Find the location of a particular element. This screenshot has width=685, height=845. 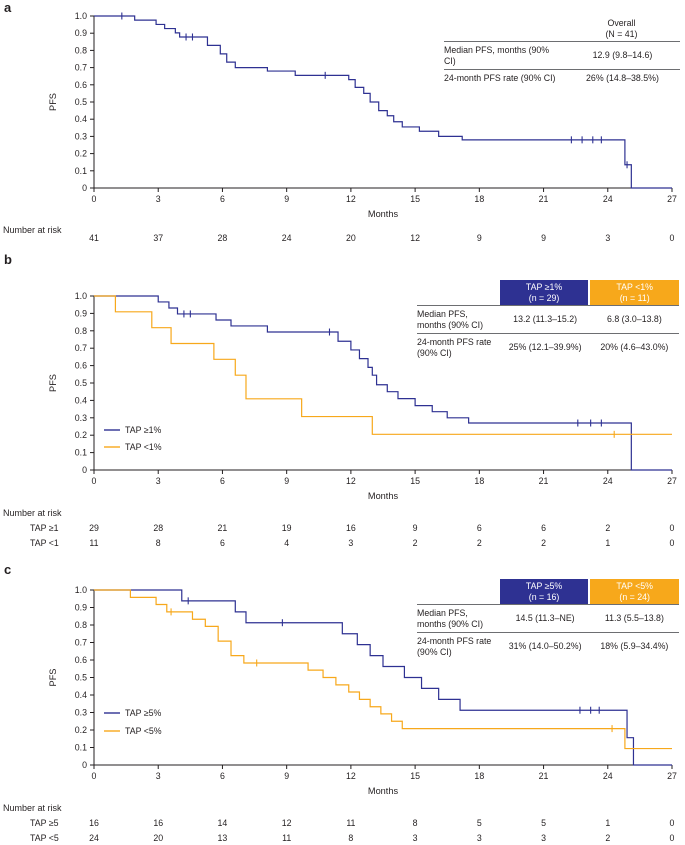

column-title: TAP <1% is located at coordinates (634, 287).